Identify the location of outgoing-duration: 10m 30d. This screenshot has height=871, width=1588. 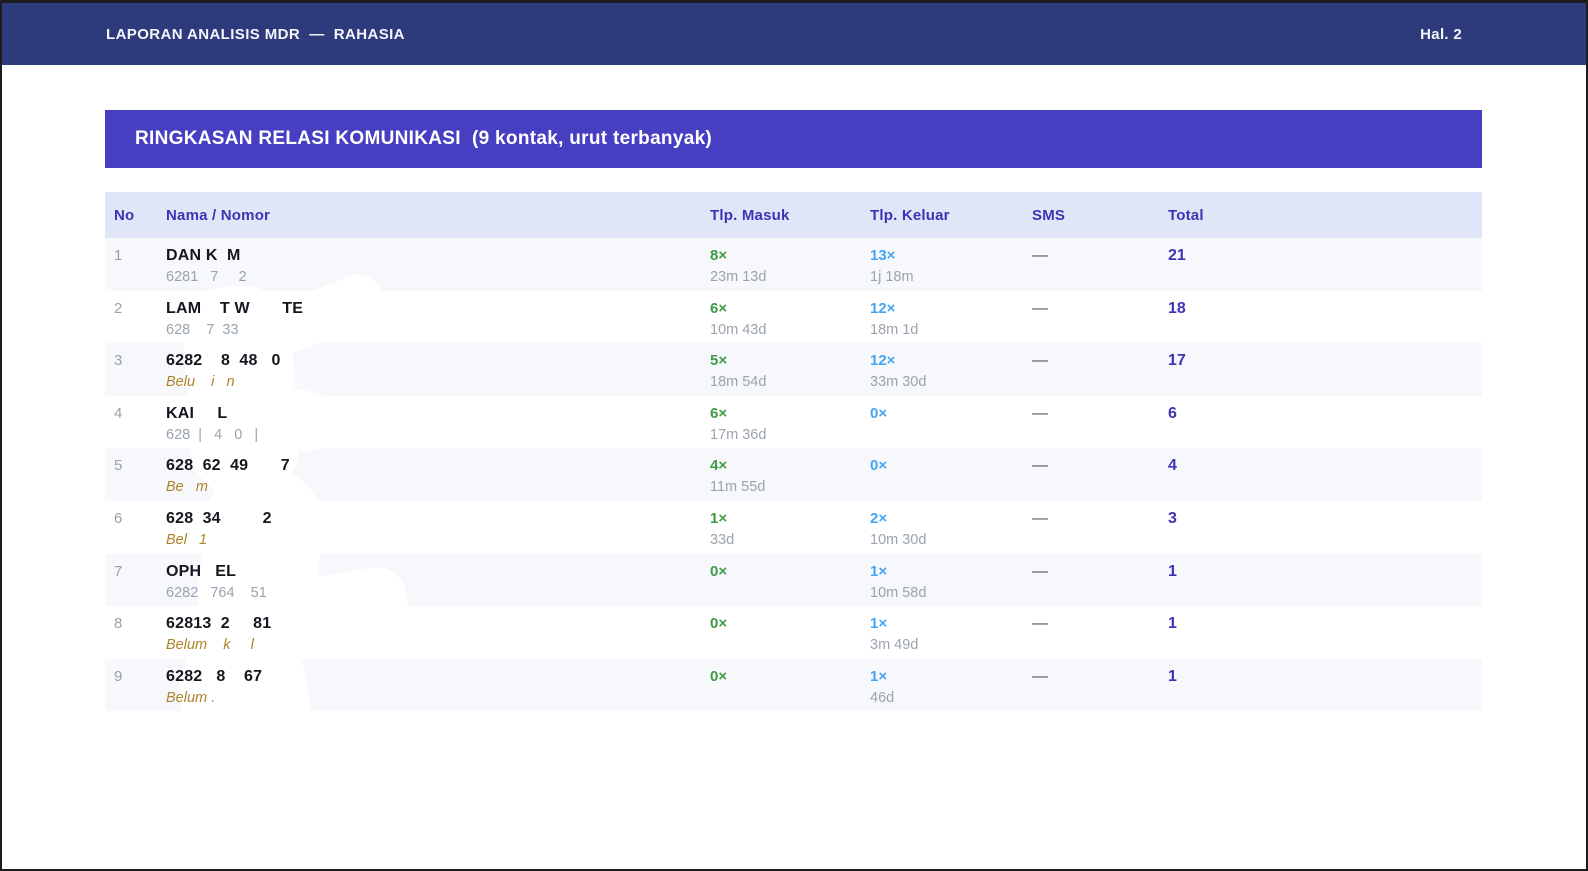
(898, 539).